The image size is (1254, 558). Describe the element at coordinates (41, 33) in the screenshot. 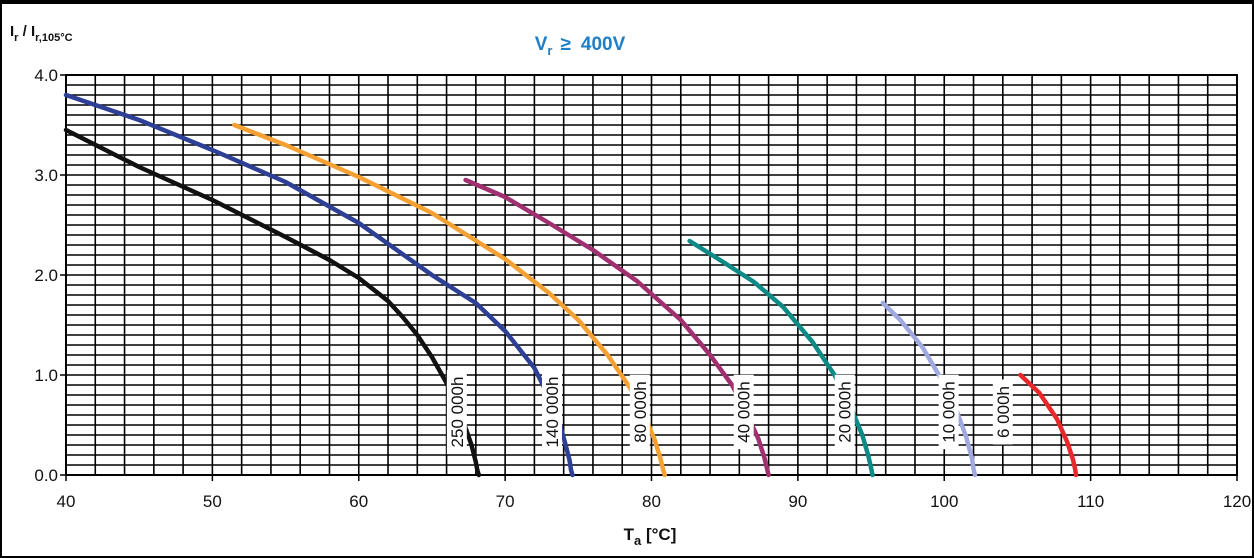

I see `y-axis-label: Ir / Ir,105°C` at that location.